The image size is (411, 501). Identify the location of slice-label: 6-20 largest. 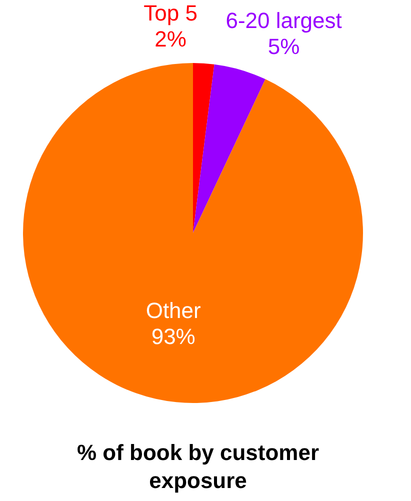
(284, 20).